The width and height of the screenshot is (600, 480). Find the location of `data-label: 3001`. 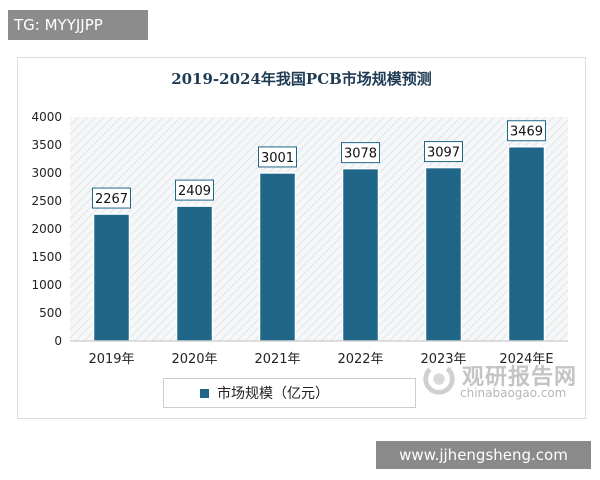

data-label: 3001 is located at coordinates (277, 158).